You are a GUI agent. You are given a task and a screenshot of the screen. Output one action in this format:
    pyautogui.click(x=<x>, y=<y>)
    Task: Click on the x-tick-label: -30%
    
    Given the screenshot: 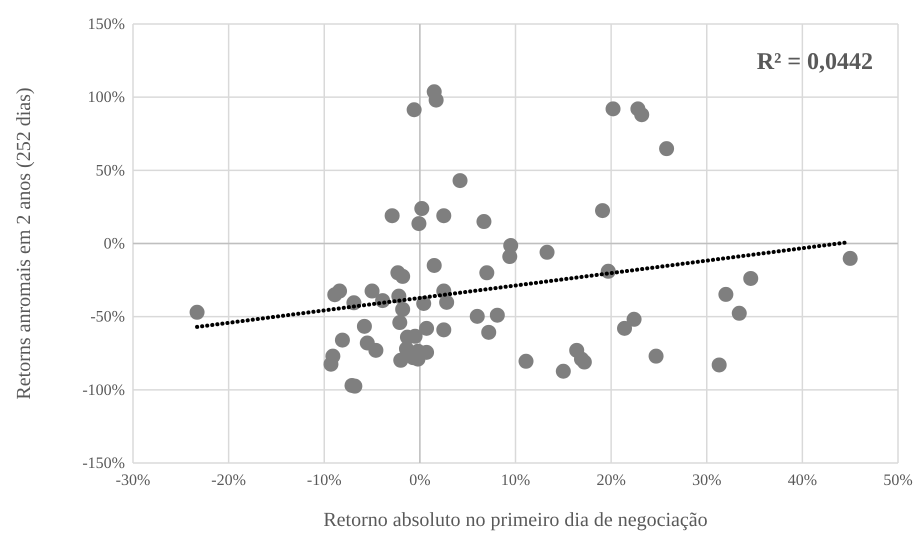 What is the action you would take?
    pyautogui.click(x=133, y=480)
    